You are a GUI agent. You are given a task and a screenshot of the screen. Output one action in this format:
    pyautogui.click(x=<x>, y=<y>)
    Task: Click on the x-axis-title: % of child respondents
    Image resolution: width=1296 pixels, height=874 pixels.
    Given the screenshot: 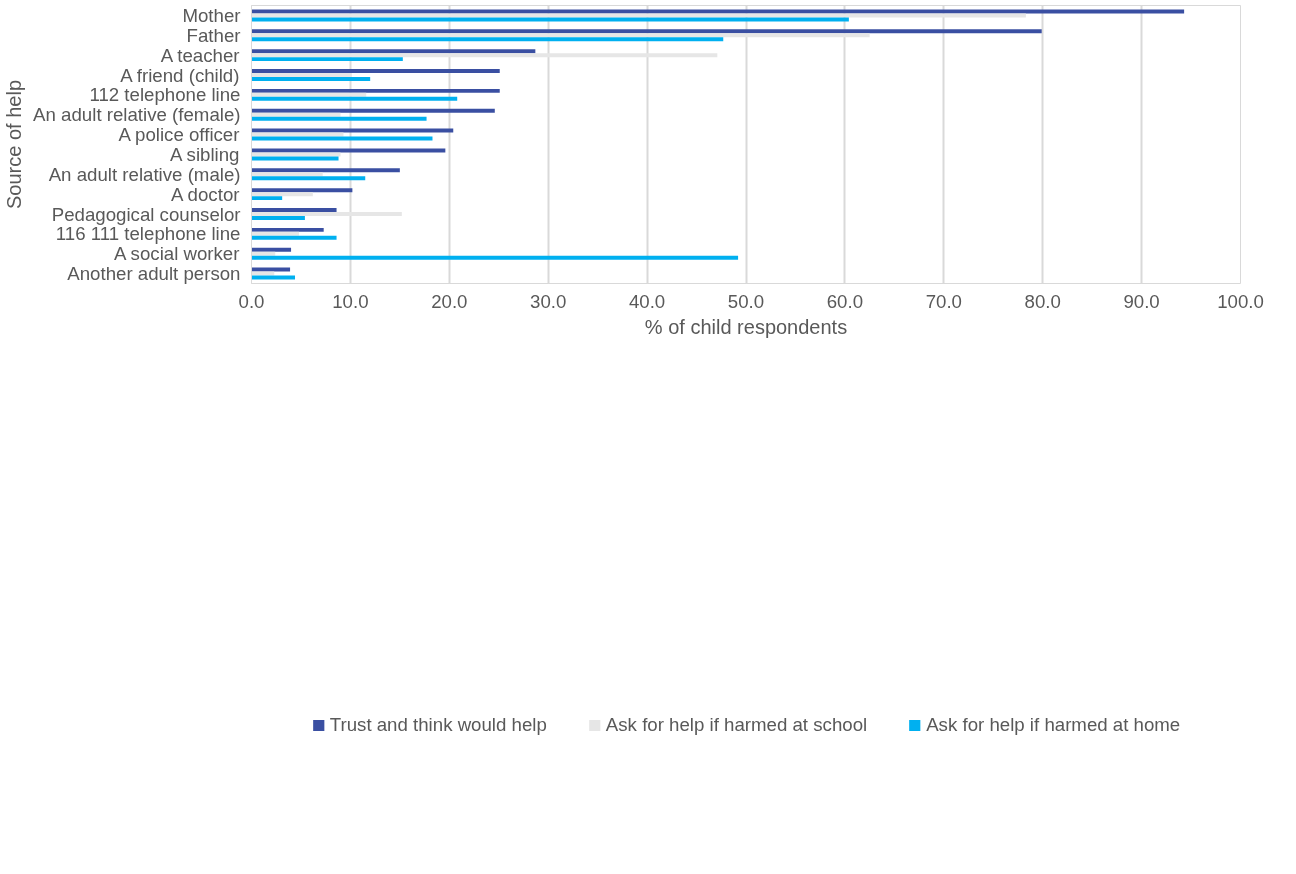 What is the action you would take?
    pyautogui.click(x=746, y=326)
    